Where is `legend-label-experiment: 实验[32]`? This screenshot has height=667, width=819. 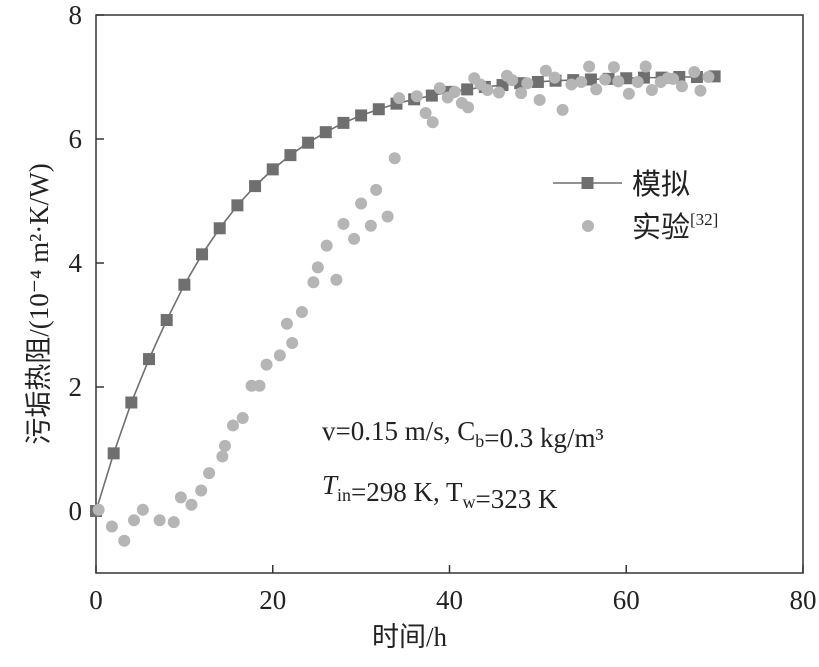 legend-label-experiment: 实验[32] is located at coordinates (675, 227).